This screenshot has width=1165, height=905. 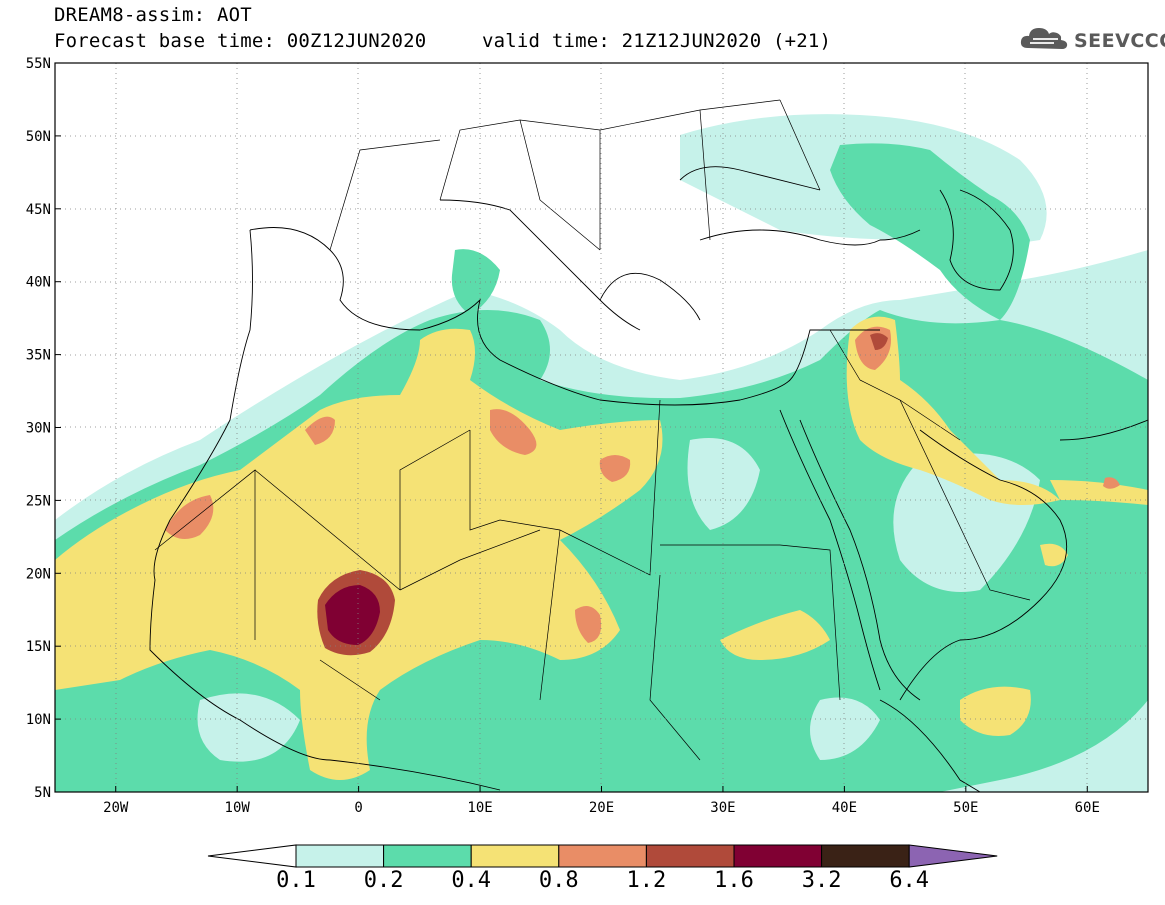 What do you see at coordinates (296, 880) in the screenshot?
I see `colorbar-label: 0.1` at bounding box center [296, 880].